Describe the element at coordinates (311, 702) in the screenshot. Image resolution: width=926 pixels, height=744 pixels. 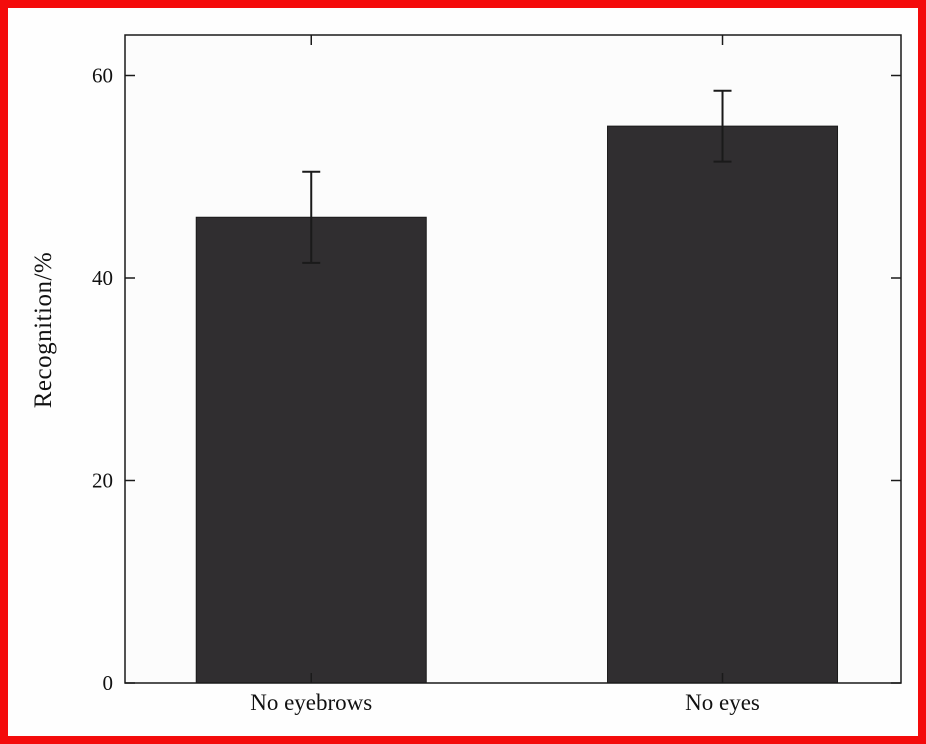
I see `x-category-label-no-eyebrows: No eyebrows` at that location.